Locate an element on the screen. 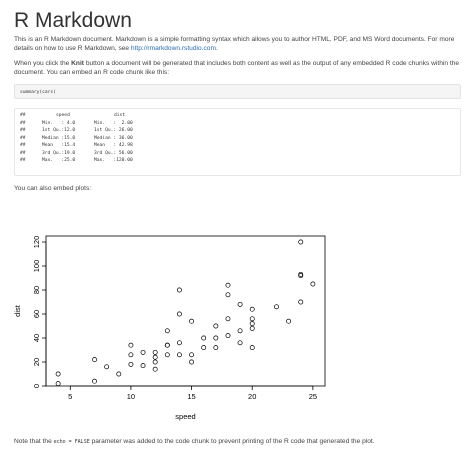 The height and width of the screenshot is (456, 474). code-chunk: summary(cars) is located at coordinates (237, 91).